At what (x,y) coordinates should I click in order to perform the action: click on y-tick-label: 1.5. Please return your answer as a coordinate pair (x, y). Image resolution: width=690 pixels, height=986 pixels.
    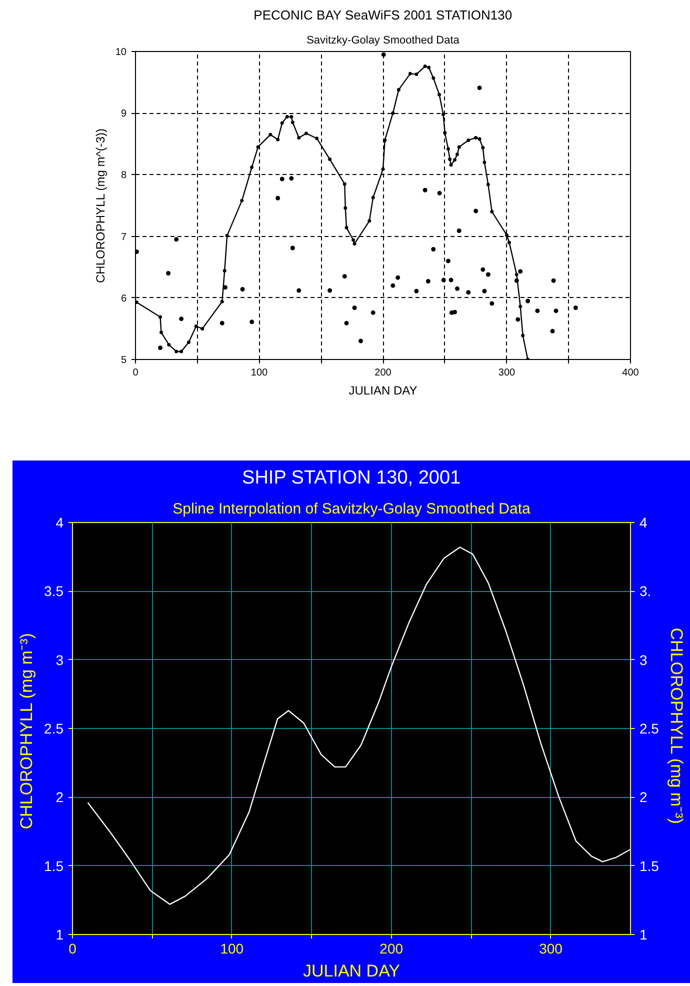
    Looking at the image, I should click on (54, 866).